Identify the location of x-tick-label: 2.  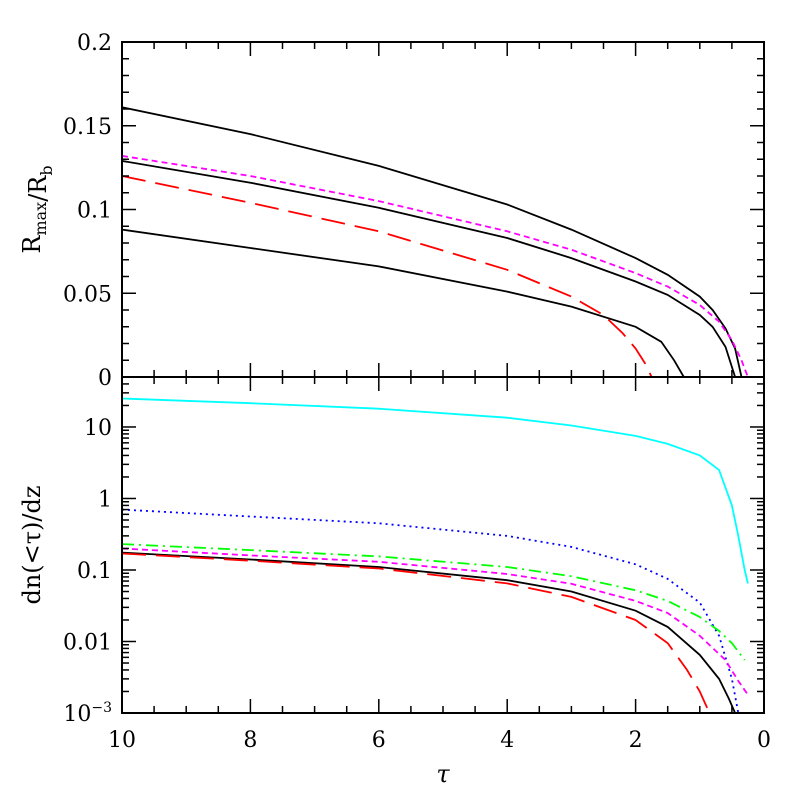
(636, 740).